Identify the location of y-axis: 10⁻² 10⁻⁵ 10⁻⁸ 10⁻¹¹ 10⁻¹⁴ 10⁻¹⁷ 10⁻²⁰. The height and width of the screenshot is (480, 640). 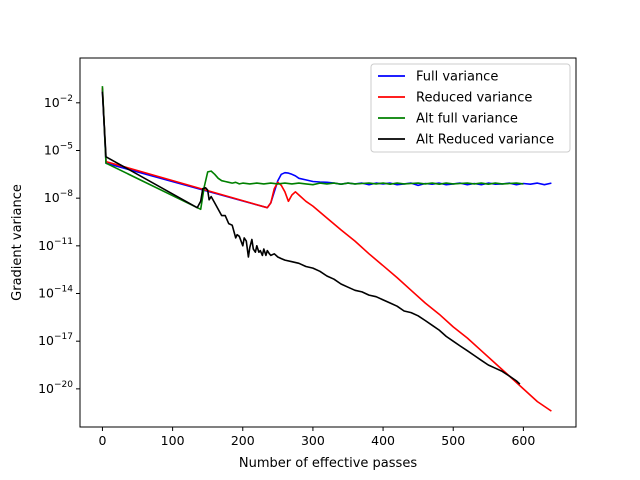
(59, 245).